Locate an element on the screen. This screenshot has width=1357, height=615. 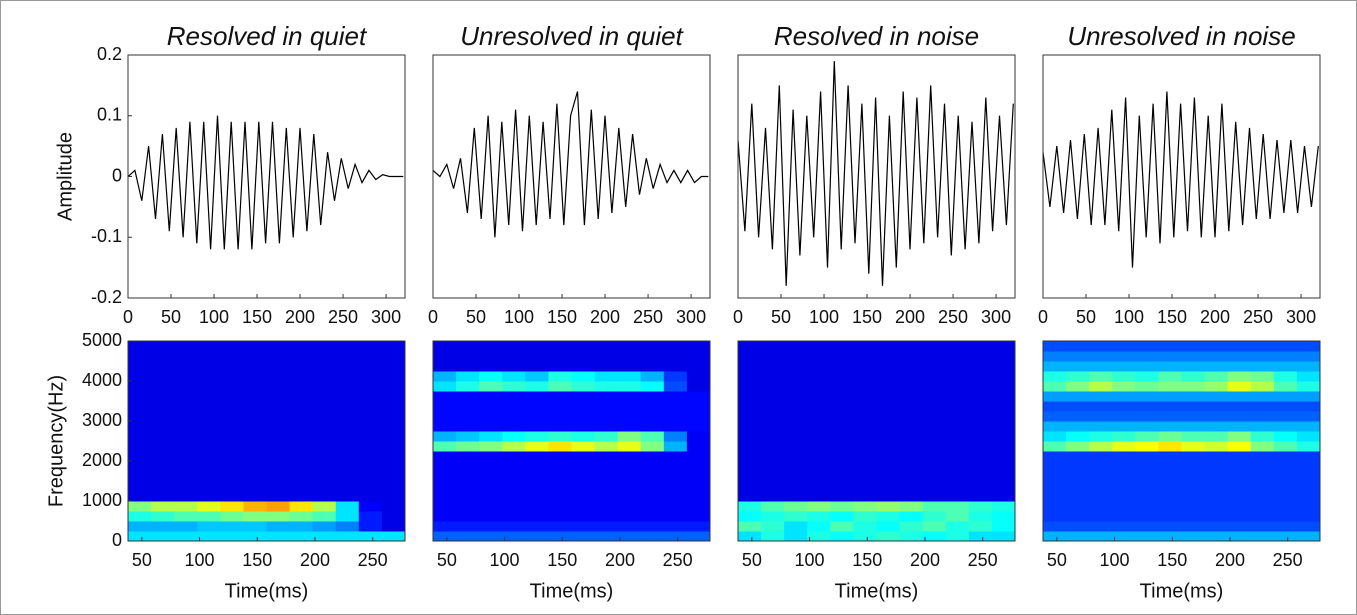
x-tick-label: 300 is located at coordinates (996, 317).